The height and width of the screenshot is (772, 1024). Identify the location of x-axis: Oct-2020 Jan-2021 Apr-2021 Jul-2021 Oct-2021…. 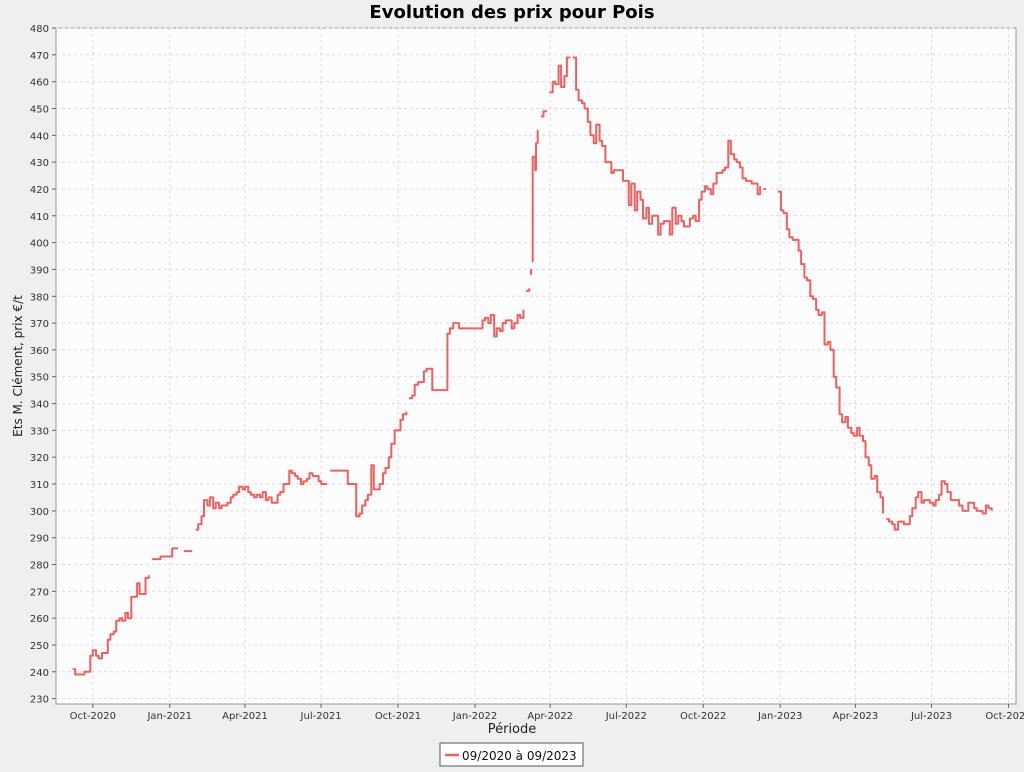
(547, 713).